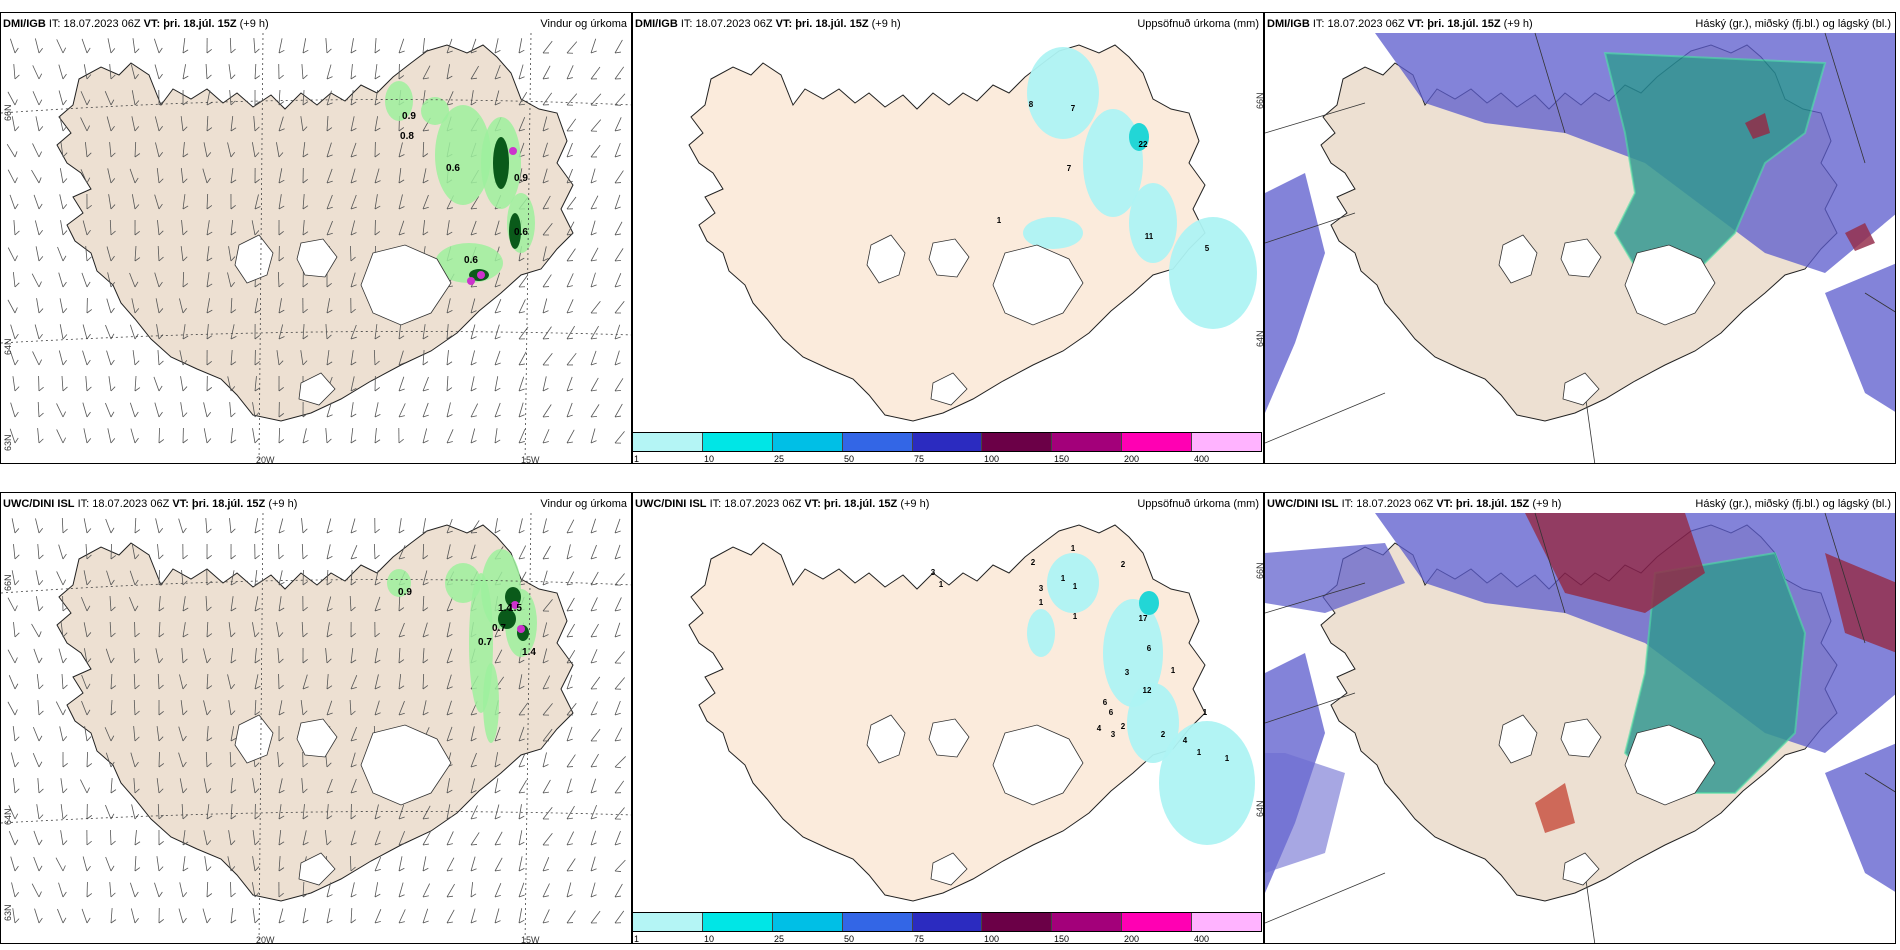 The height and width of the screenshot is (950, 1900). What do you see at coordinates (1123, 726) in the screenshot?
I see `accum-value-label: 2` at bounding box center [1123, 726].